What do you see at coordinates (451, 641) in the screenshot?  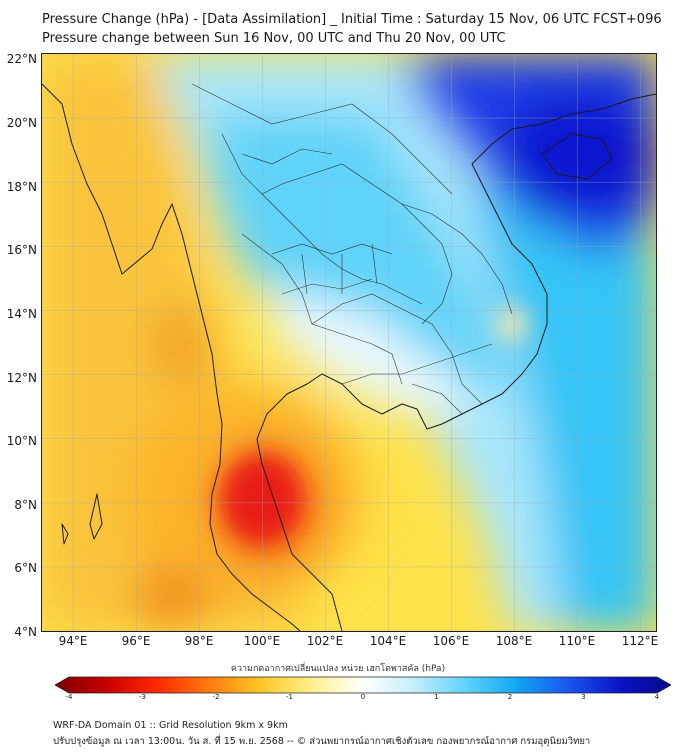 I see `lon-label: 106°E` at bounding box center [451, 641].